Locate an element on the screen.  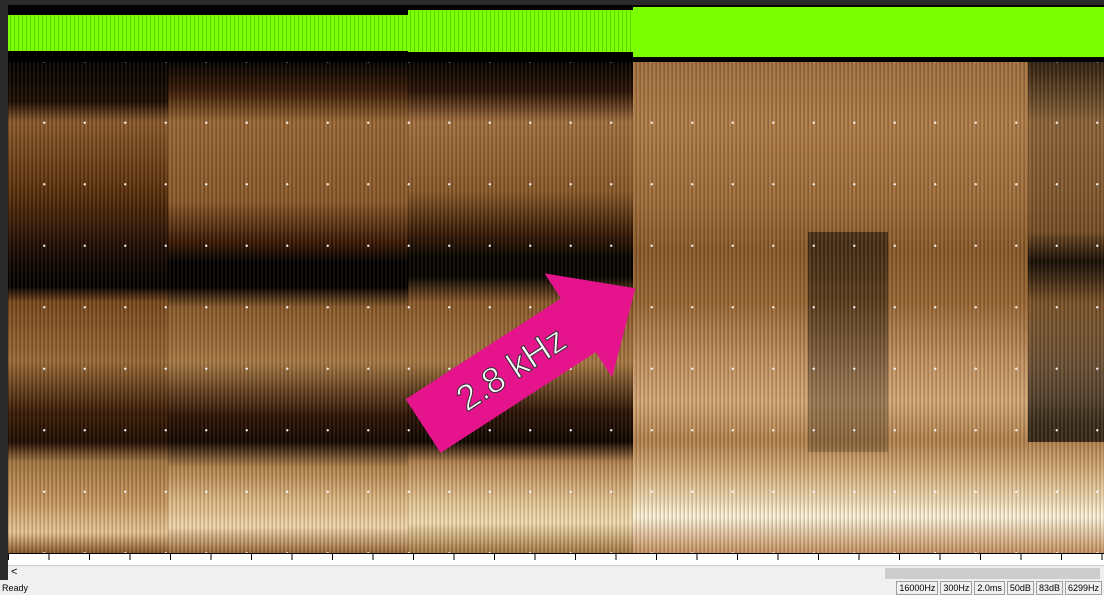
status-text: Ready is located at coordinates (15, 588).